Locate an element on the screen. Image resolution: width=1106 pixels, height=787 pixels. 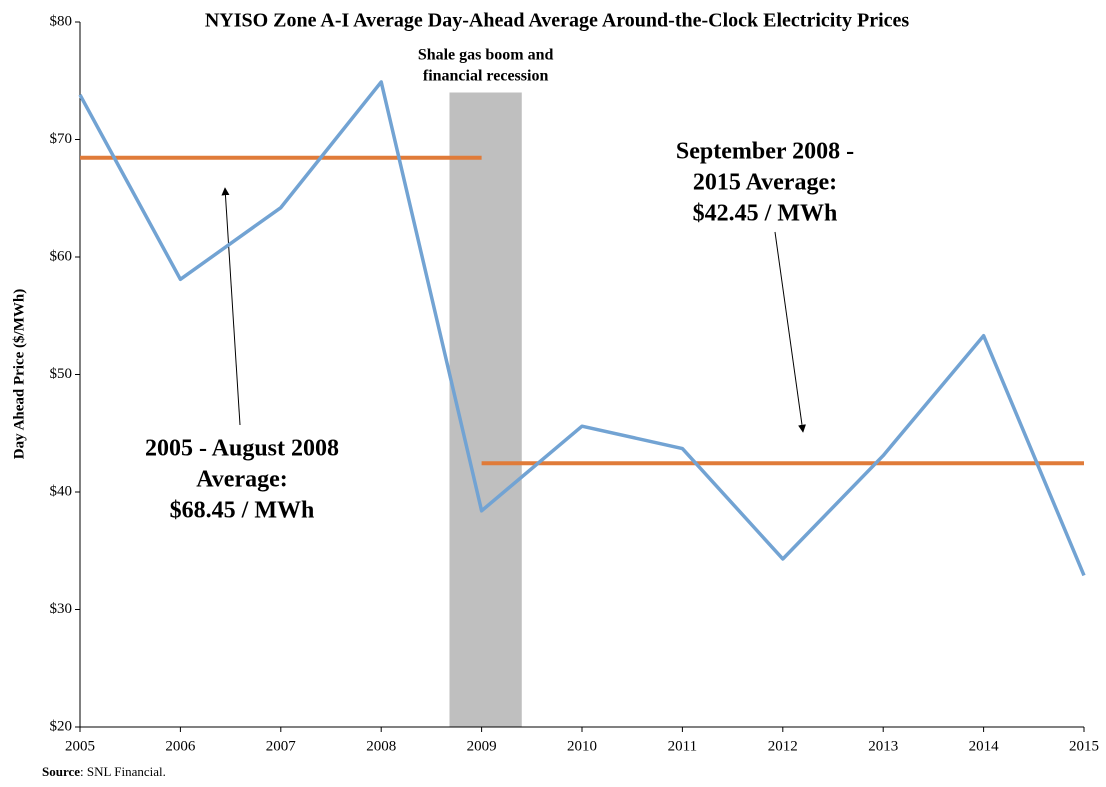
source-text: : SNL Financial. is located at coordinates (123, 771).